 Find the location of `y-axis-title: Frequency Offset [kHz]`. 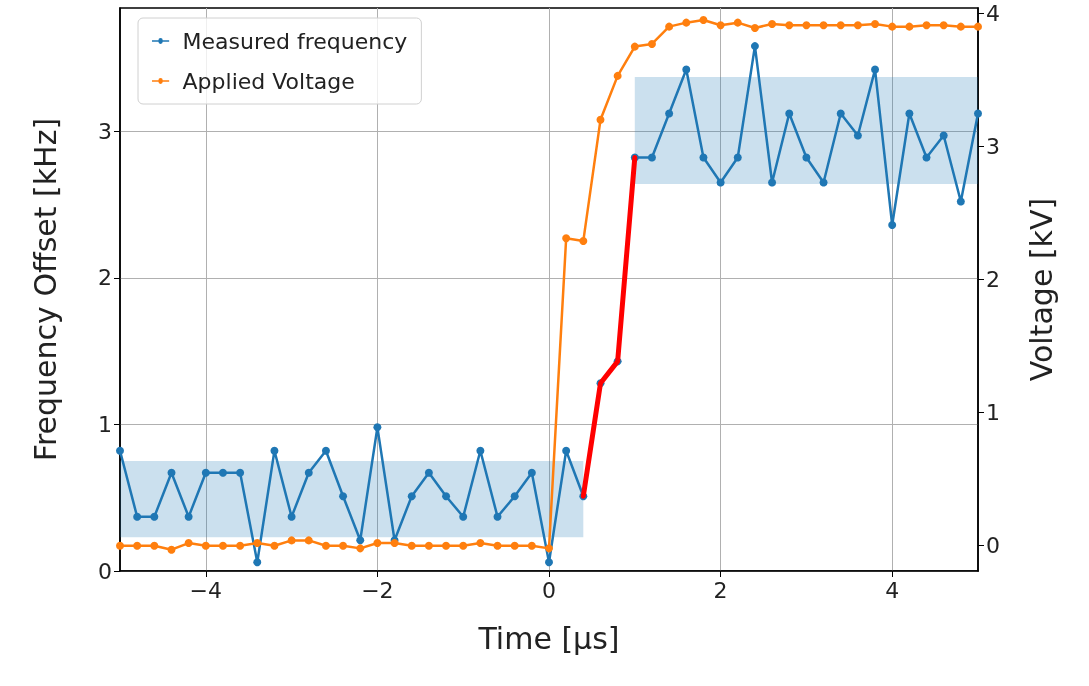

y-axis-title: Frequency Offset [kHz] is located at coordinates (45, 289).